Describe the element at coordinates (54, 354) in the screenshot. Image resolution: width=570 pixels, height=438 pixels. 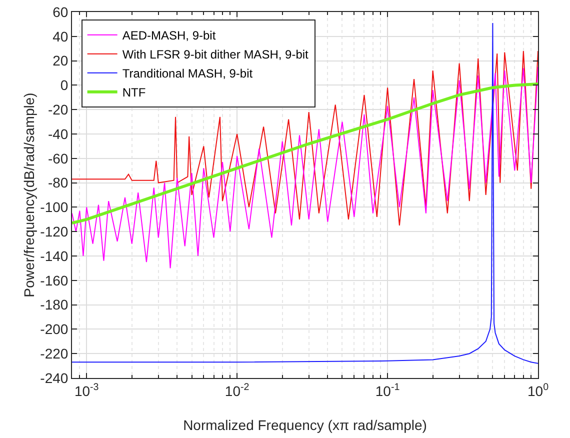
I see `y-tick-label: -220` at that location.